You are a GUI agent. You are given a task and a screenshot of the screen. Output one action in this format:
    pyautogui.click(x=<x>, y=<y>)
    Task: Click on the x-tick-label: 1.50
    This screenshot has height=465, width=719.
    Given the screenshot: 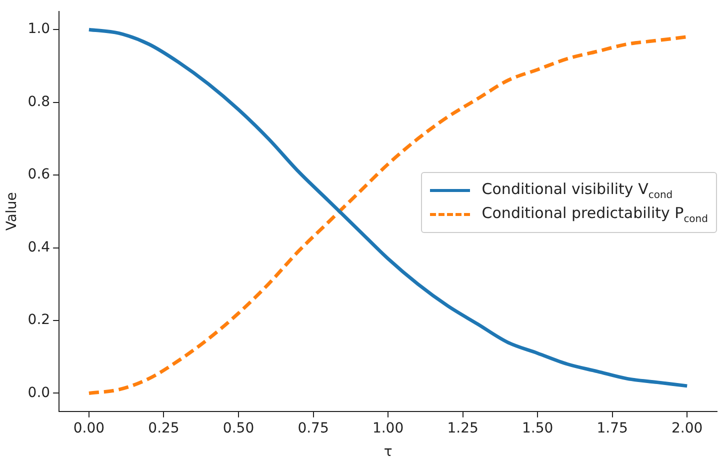 What is the action you would take?
    pyautogui.click(x=538, y=428)
    